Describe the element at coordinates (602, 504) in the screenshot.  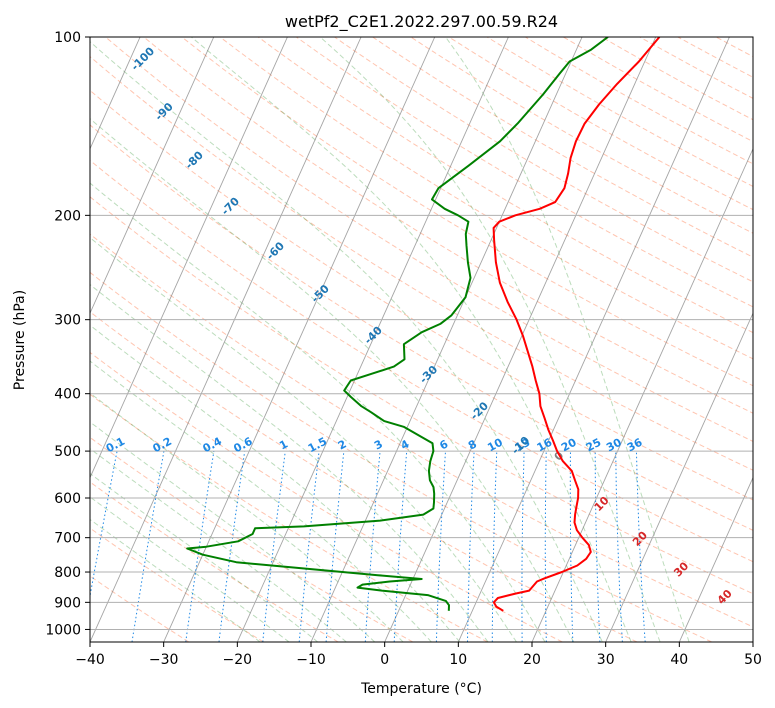
I see `temperature-label: 10` at that location.